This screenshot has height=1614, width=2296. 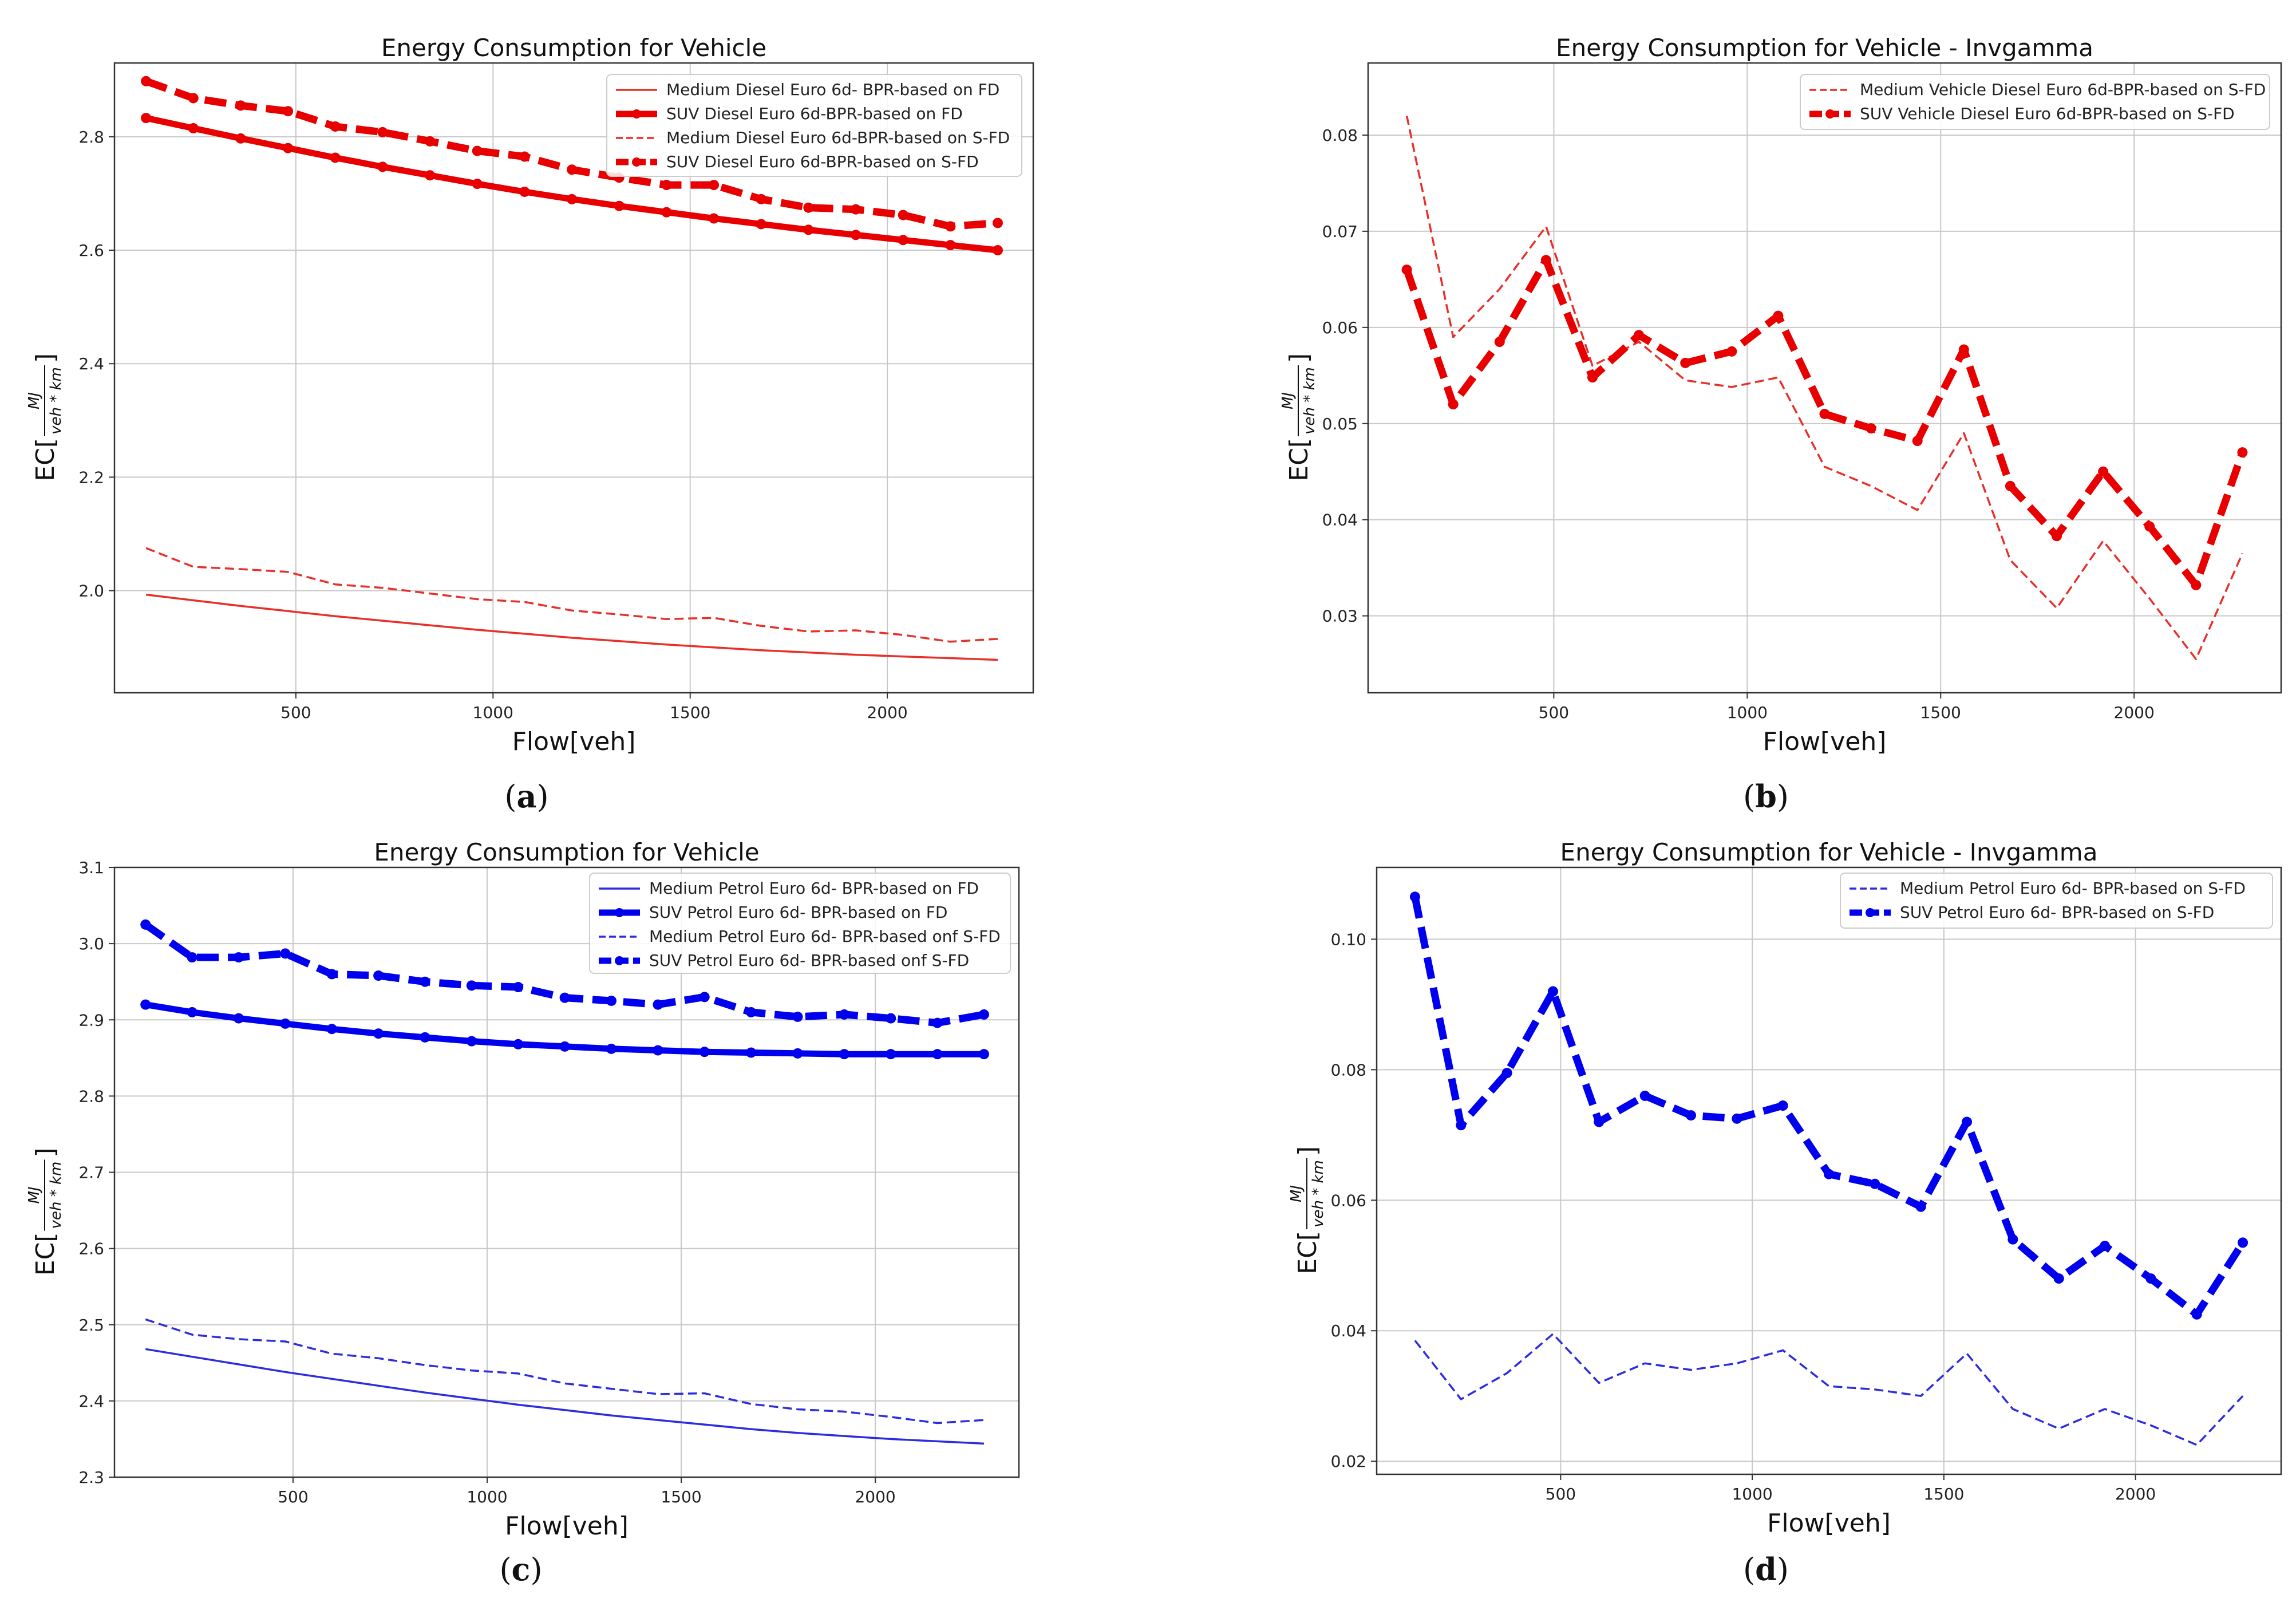 I want to click on panel-caption: (c), so click(x=520, y=1569).